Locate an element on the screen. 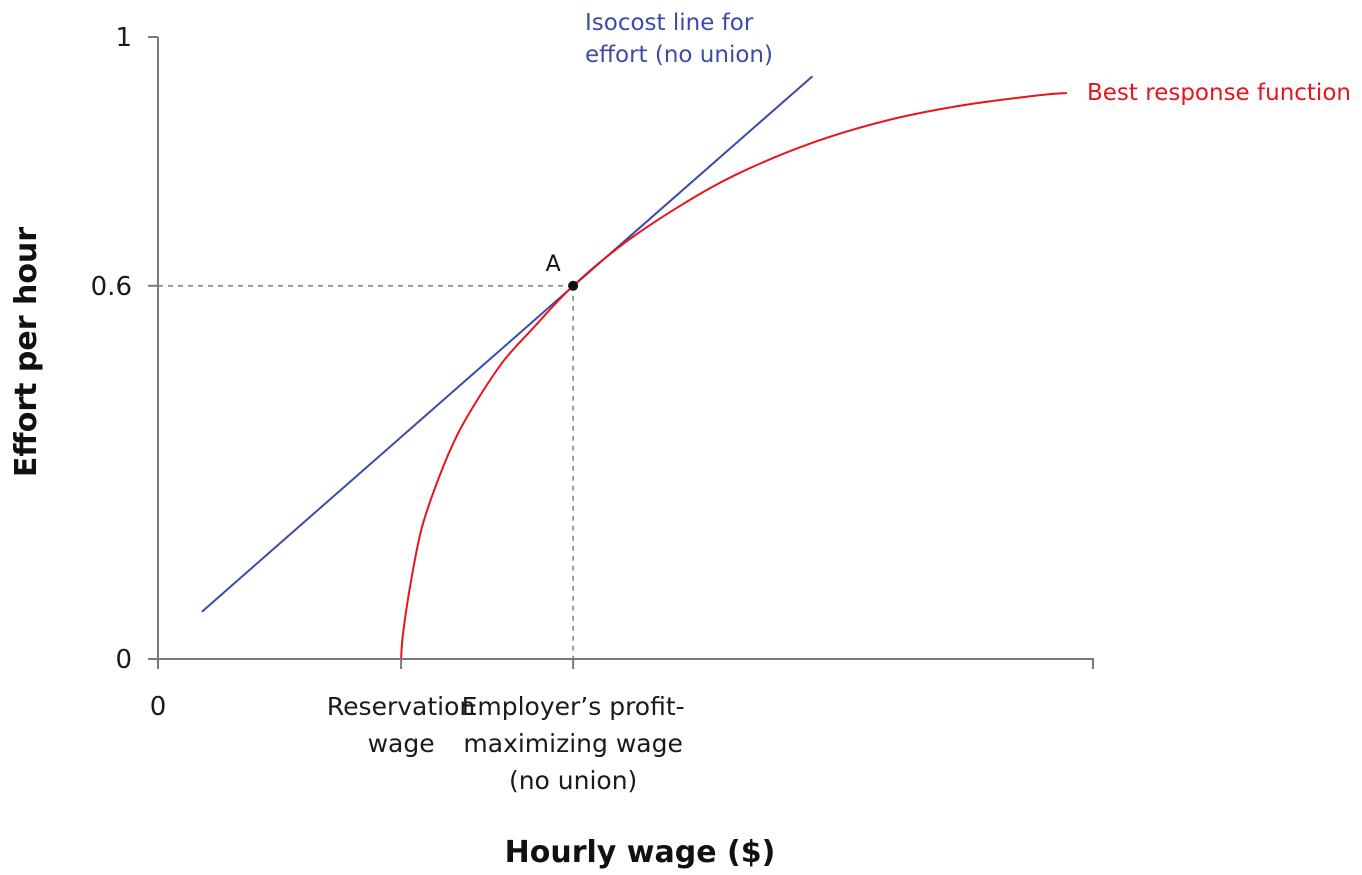 The height and width of the screenshot is (875, 1362). y-tick-label: 0.6 is located at coordinates (111, 287).